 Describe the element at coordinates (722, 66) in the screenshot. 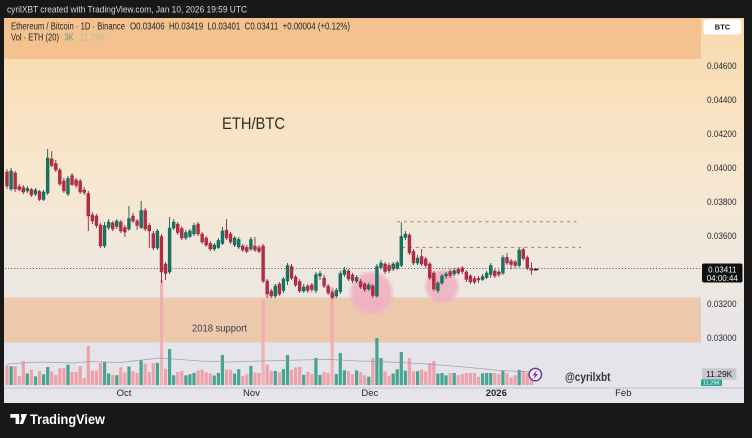

I see `svg-text: 0.04600` at that location.